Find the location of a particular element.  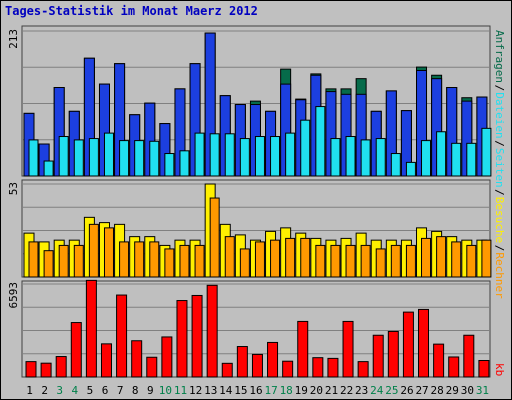

x-tick-label-11: 11 is located at coordinates (180, 390).